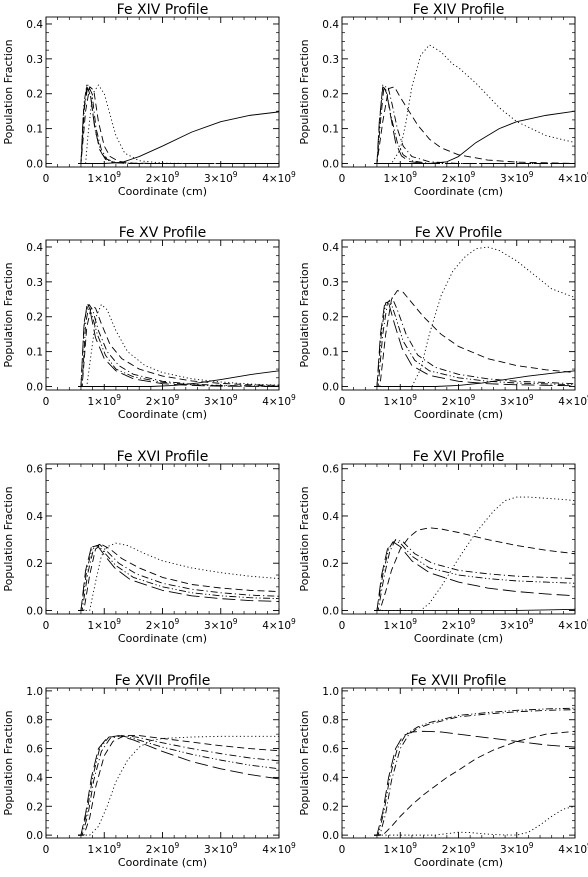  What do you see at coordinates (330, 283) in the screenshot?
I see `y-tick-label: 0.3` at bounding box center [330, 283].